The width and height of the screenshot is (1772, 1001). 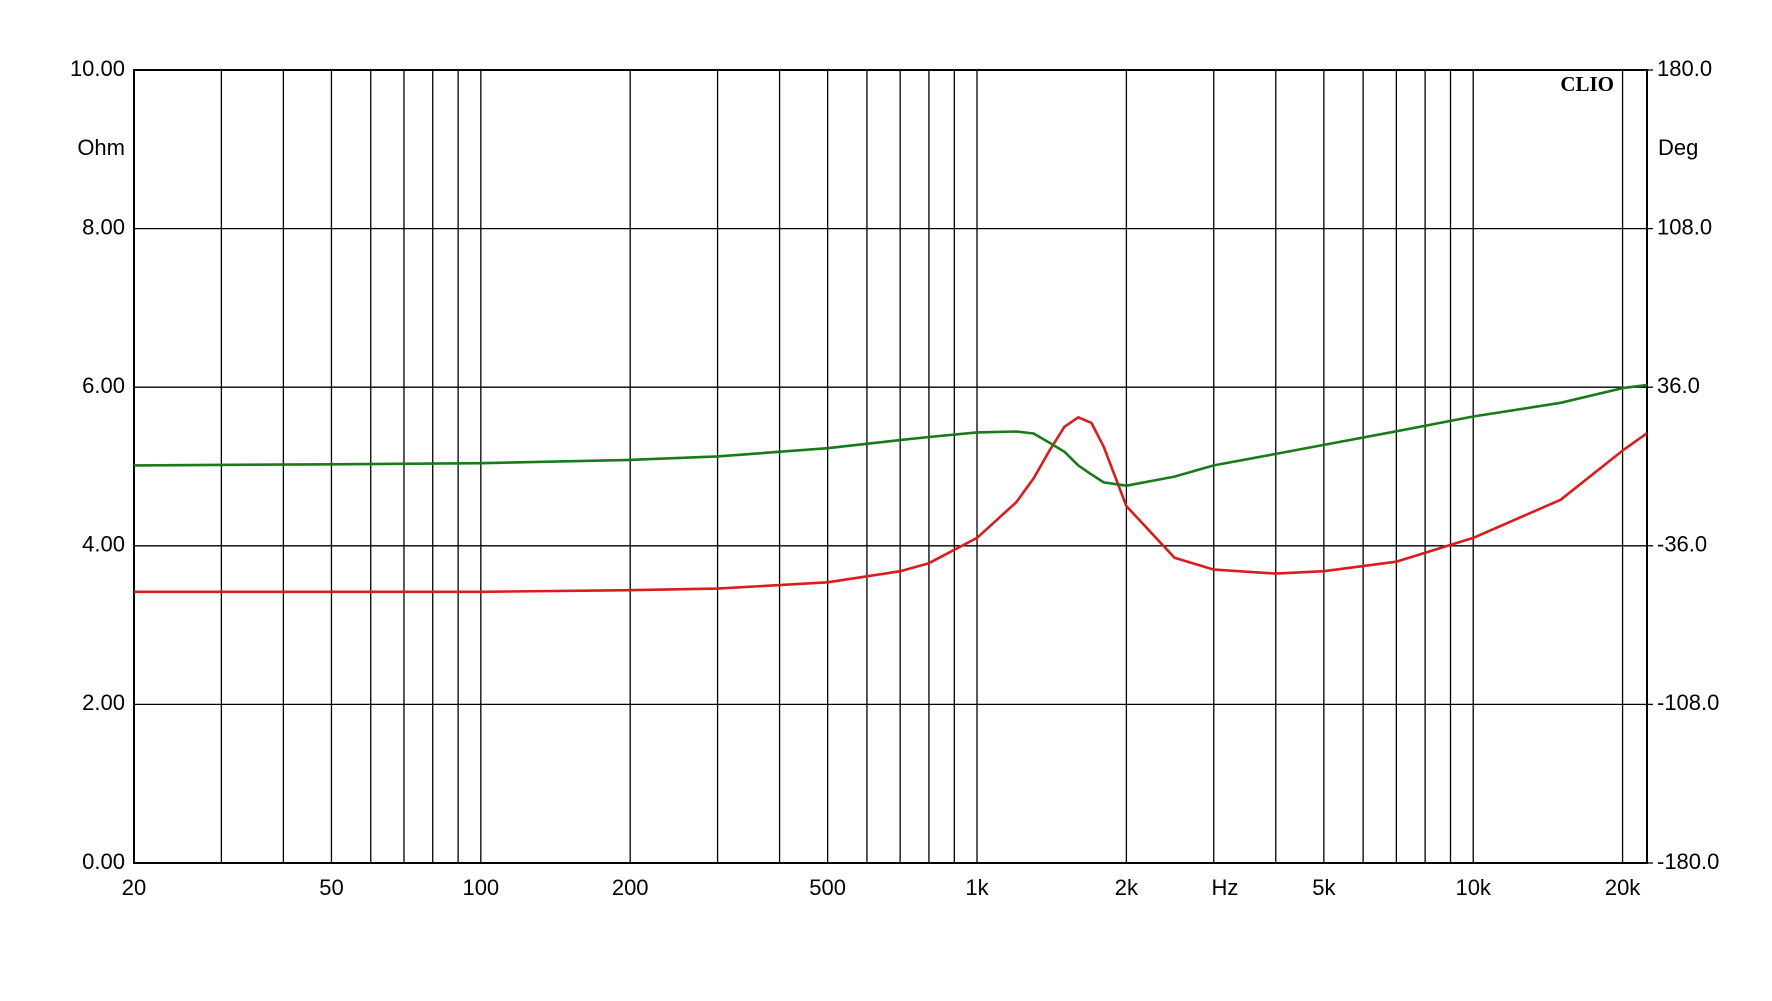 I want to click on x-tick-label: 20k, so click(x=1623, y=887).